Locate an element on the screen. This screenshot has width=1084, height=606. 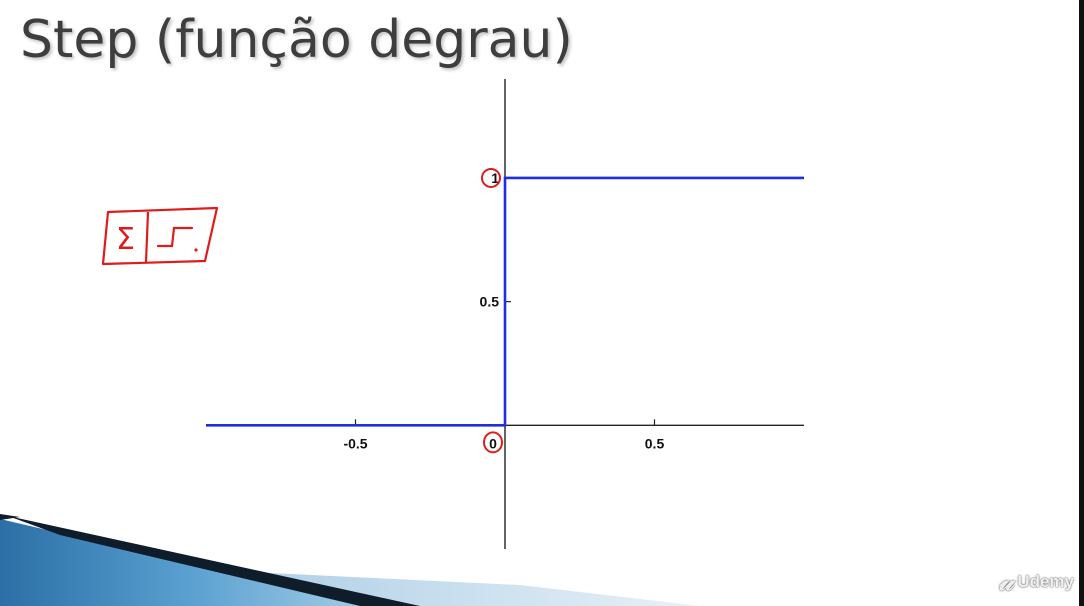
summation-icon: Σ is located at coordinates (125, 239).